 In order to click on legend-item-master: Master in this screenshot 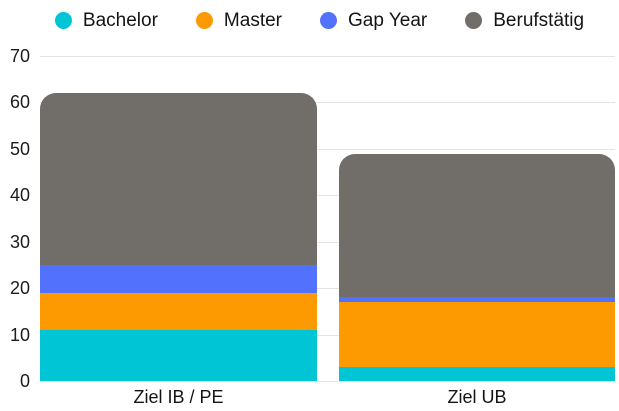, I will do `click(238, 20)`.